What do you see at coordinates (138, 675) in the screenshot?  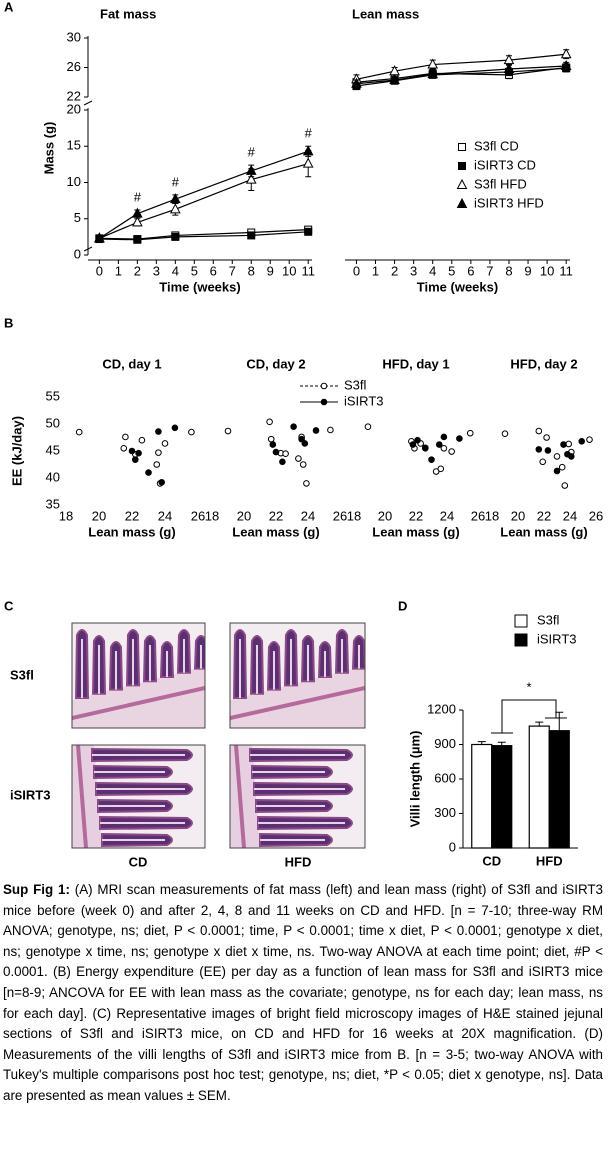 I see `micrograph-frame` at bounding box center [138, 675].